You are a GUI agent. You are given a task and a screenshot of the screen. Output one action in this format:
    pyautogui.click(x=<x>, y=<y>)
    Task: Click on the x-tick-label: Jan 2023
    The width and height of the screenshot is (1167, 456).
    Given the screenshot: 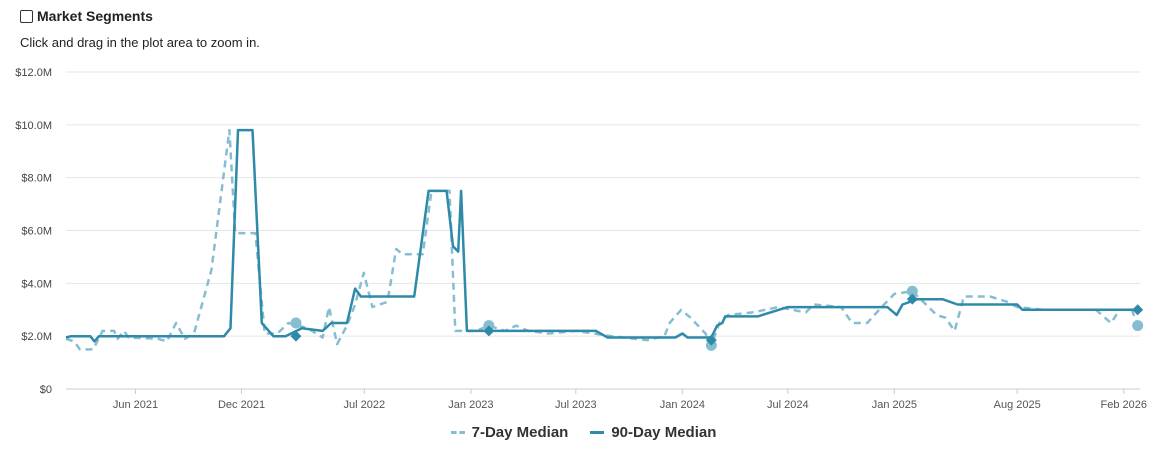 What is the action you would take?
    pyautogui.click(x=470, y=405)
    